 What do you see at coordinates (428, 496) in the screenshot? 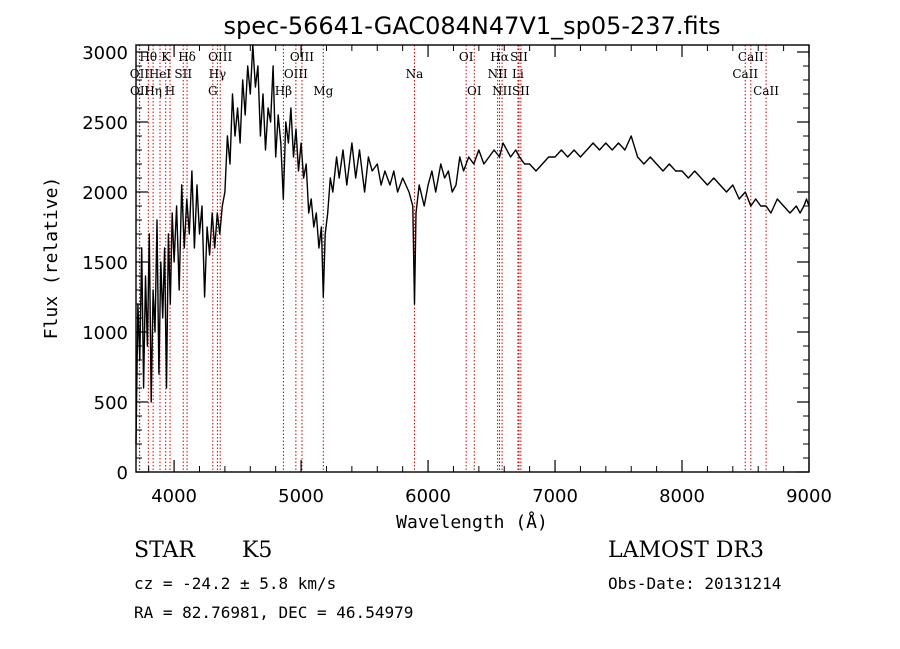
I see `x-tick-label: 6000` at bounding box center [428, 496].